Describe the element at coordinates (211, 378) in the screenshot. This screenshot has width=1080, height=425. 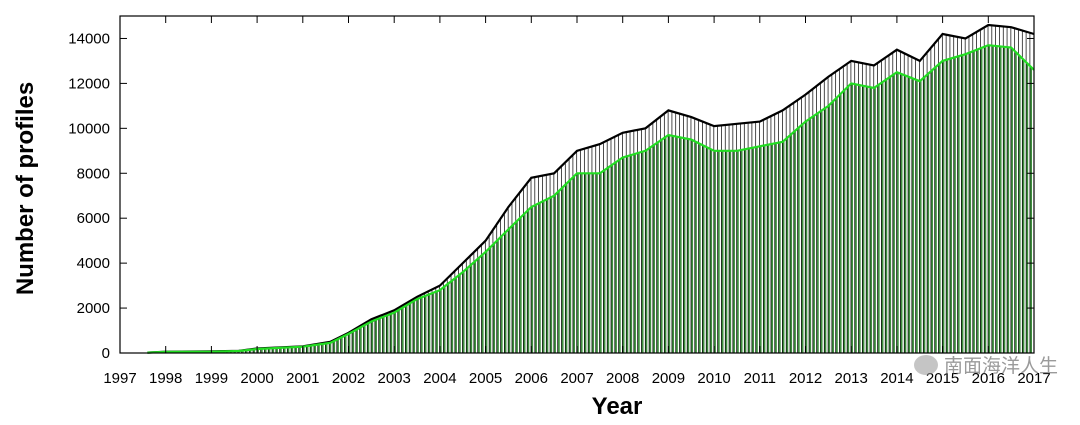
I see `x-tick-label: 1999` at that location.